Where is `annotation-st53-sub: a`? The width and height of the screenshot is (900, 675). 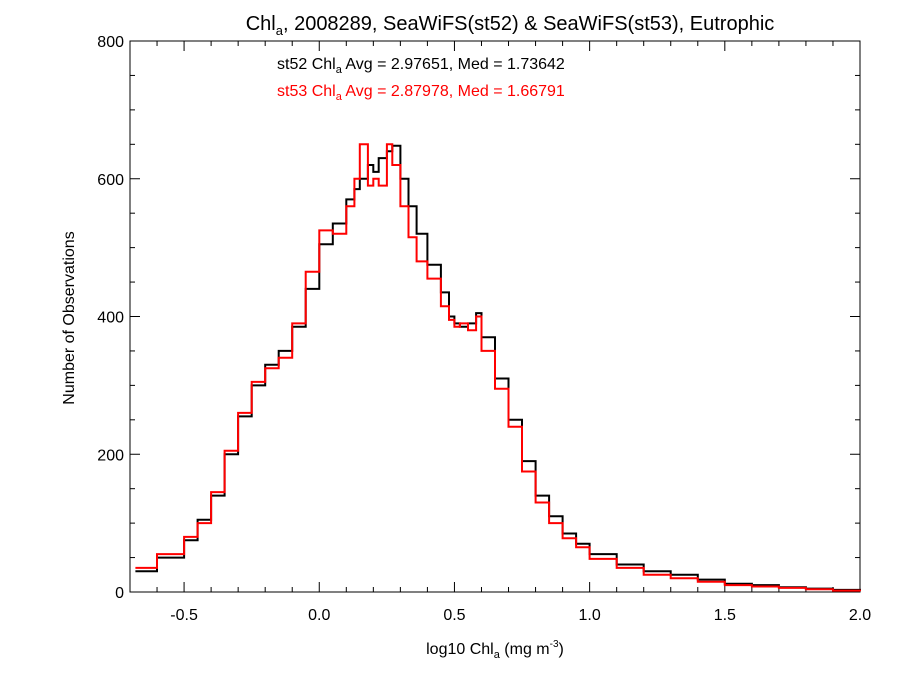
annotation-st53-sub: a is located at coordinates (339, 97).